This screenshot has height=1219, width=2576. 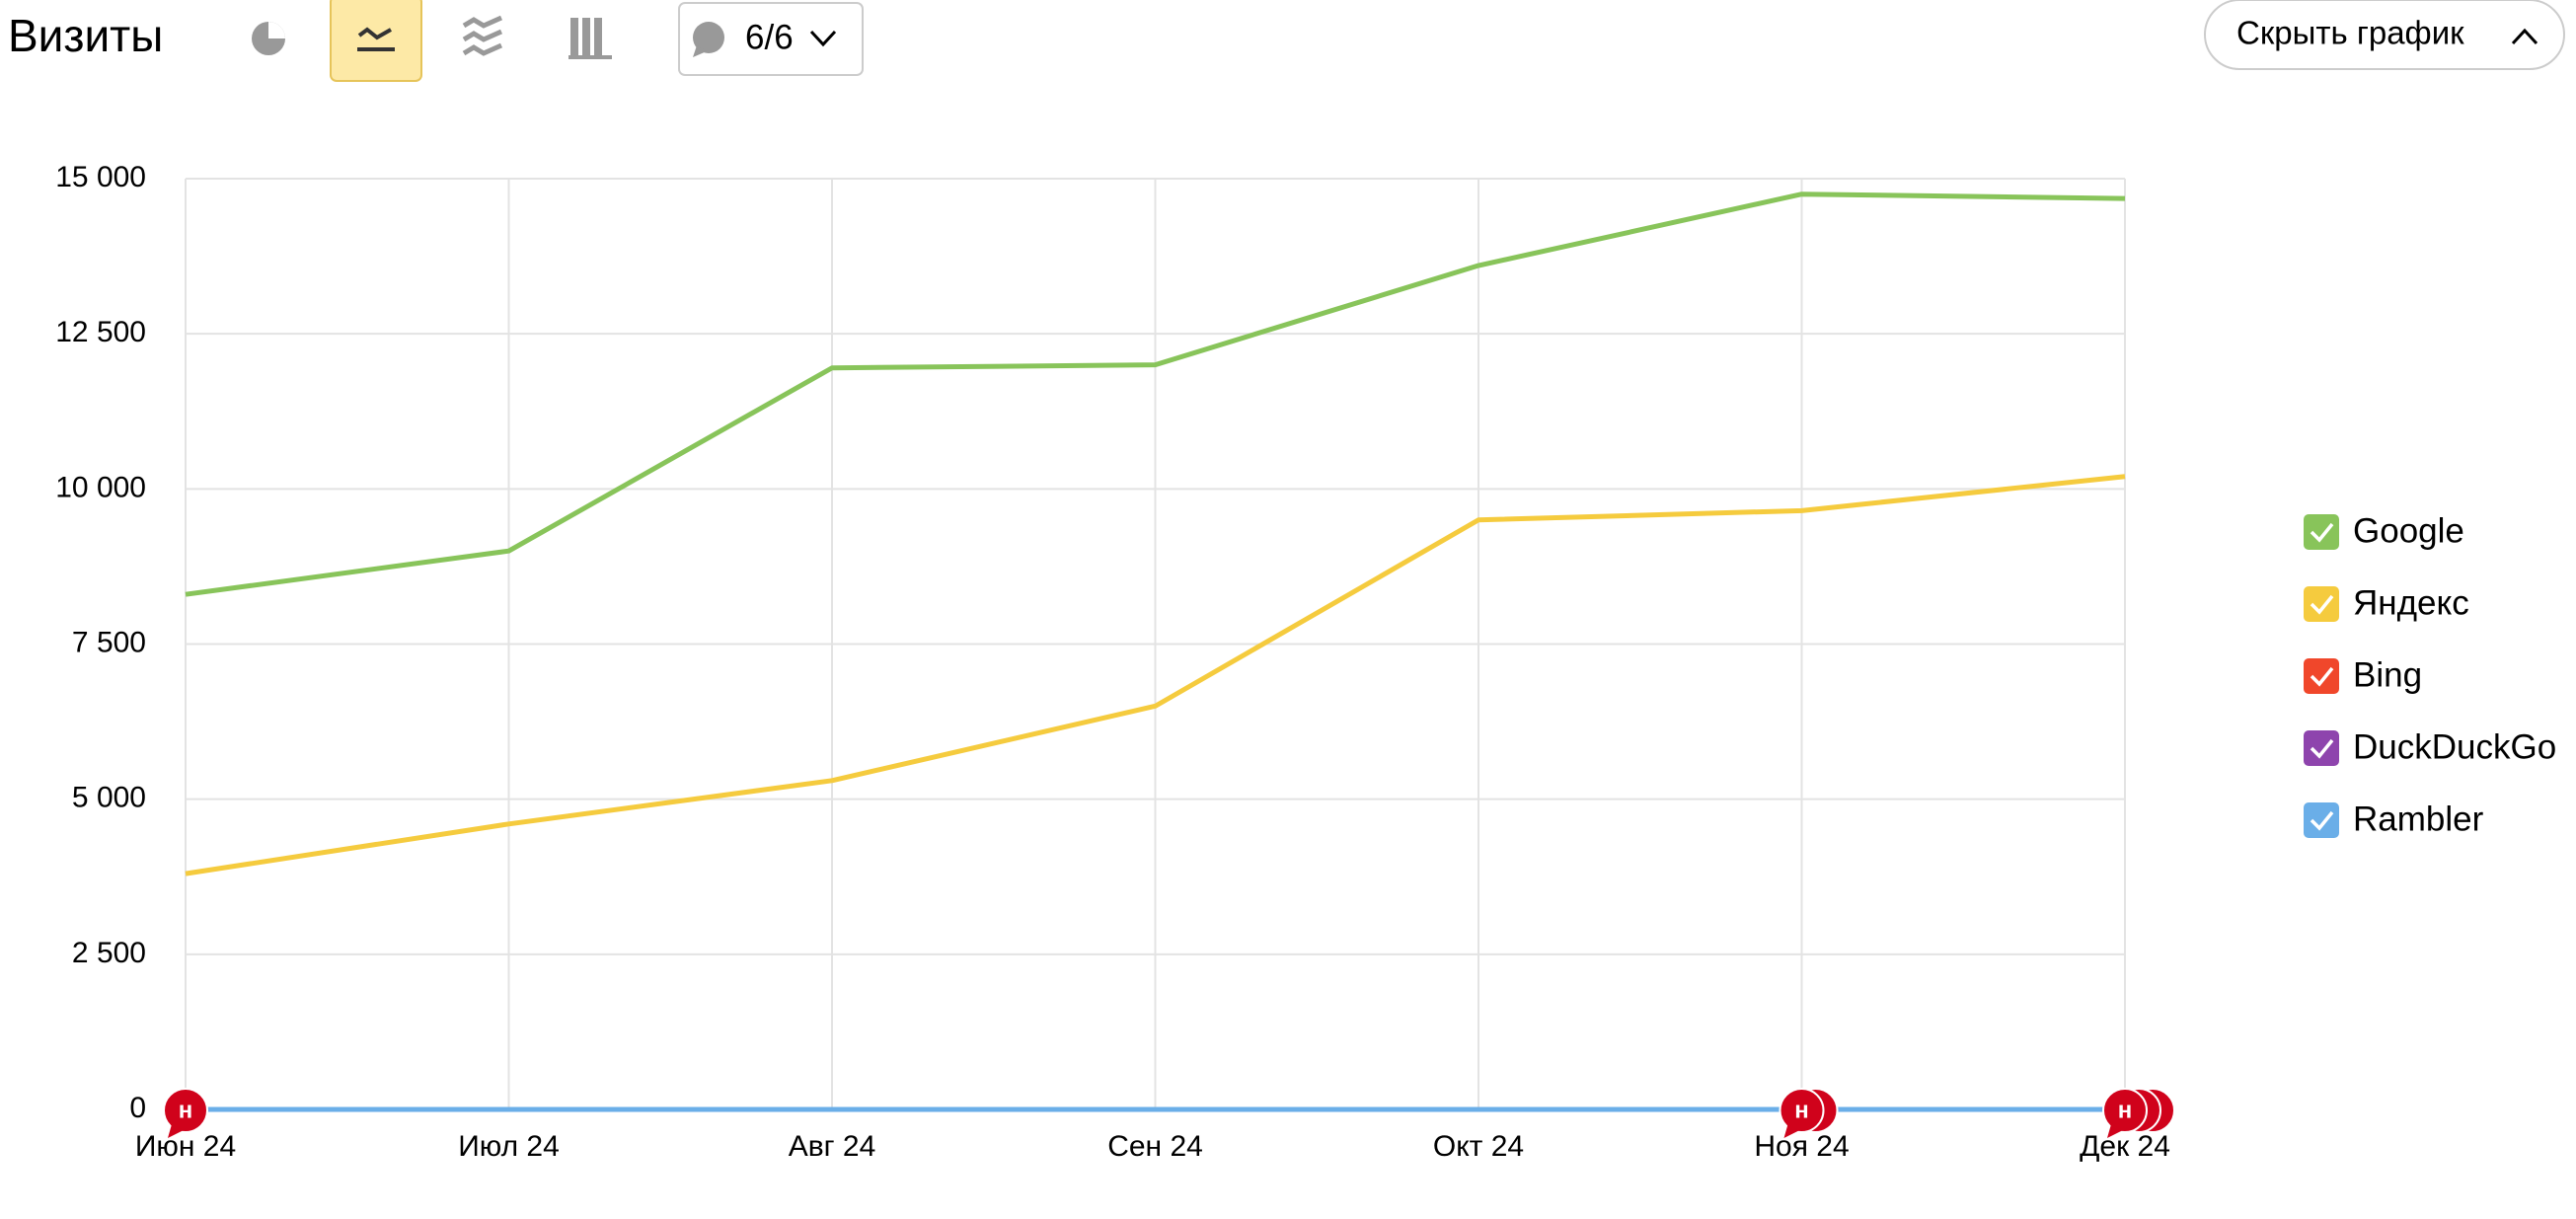 I want to click on legend-item: Bing, so click(x=2363, y=674).